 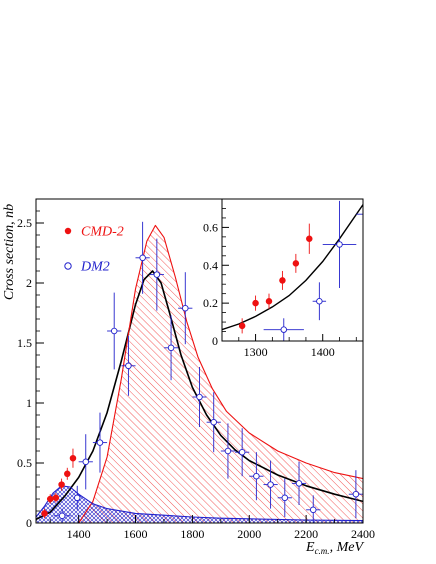 What do you see at coordinates (310, 547) in the screenshot?
I see `x-axis-label-main: E` at bounding box center [310, 547].